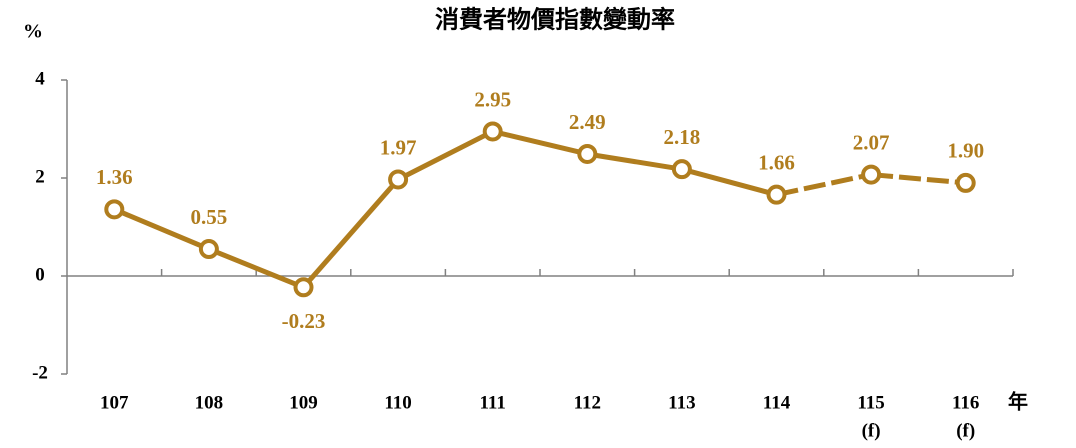  What do you see at coordinates (965, 151) in the screenshot?
I see `data-label: 1.90` at bounding box center [965, 151].